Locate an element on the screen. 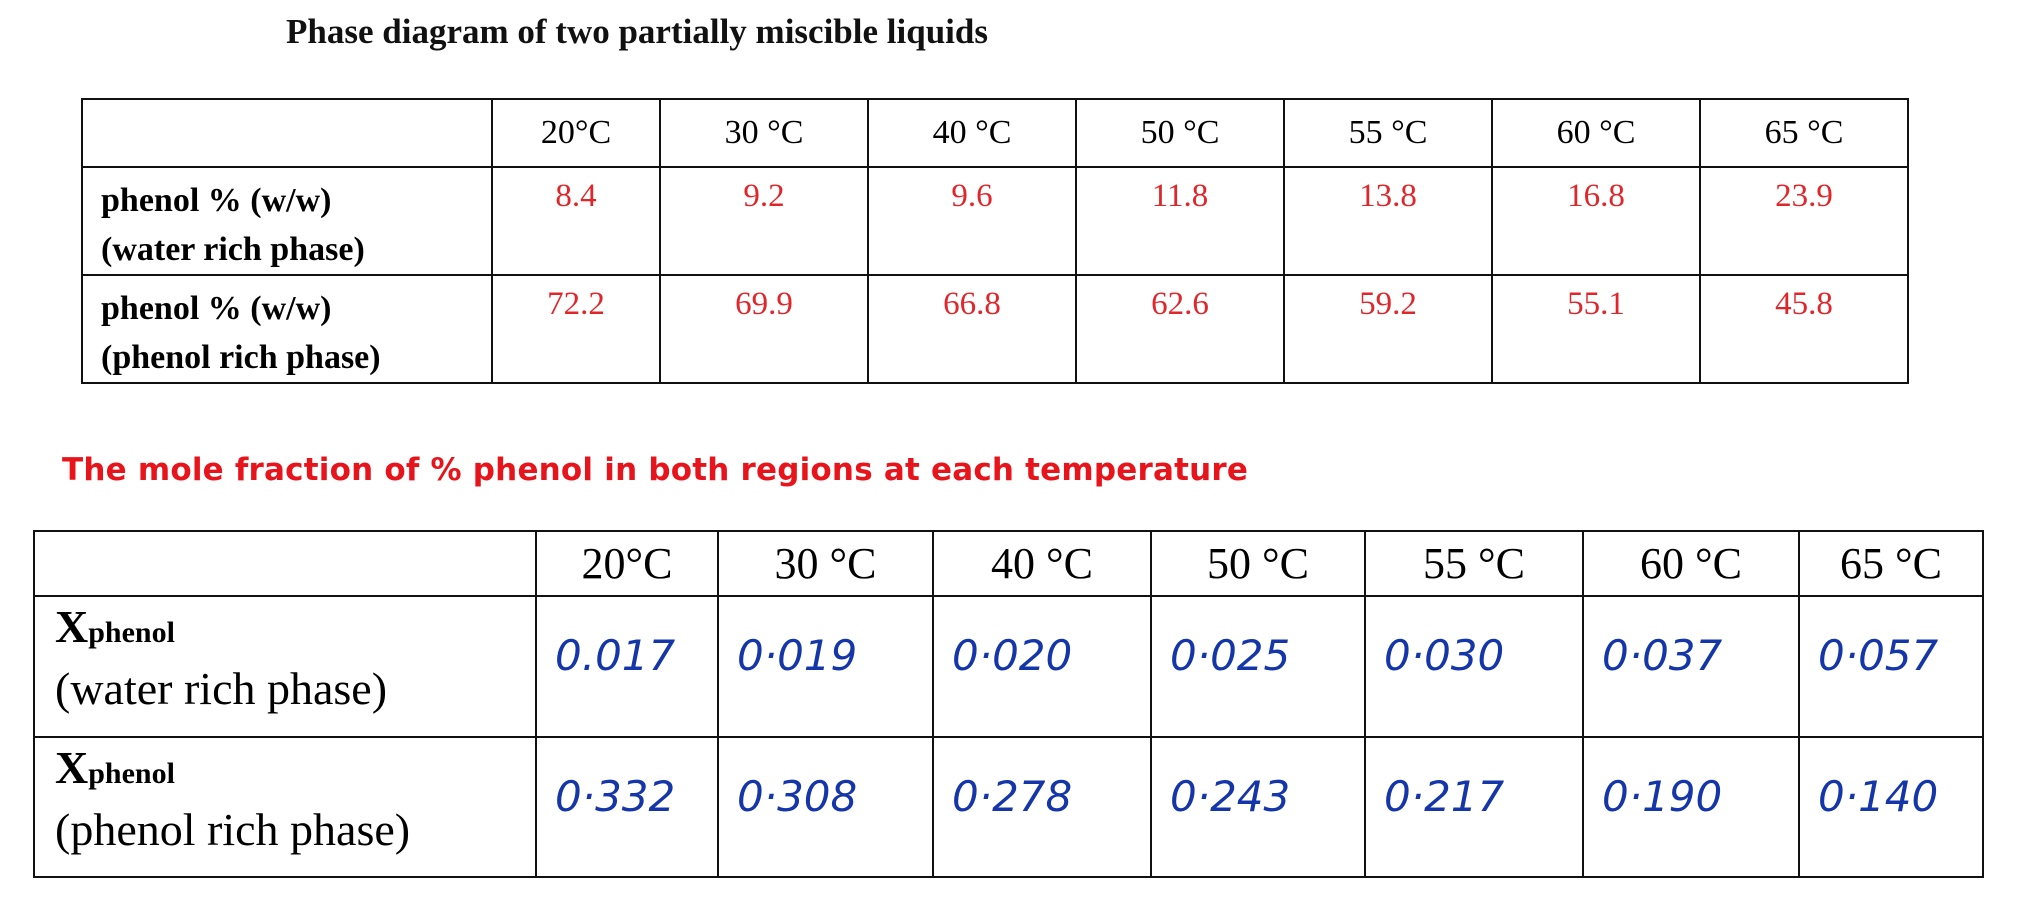  value-cell: 55.1 is located at coordinates (1596, 329).